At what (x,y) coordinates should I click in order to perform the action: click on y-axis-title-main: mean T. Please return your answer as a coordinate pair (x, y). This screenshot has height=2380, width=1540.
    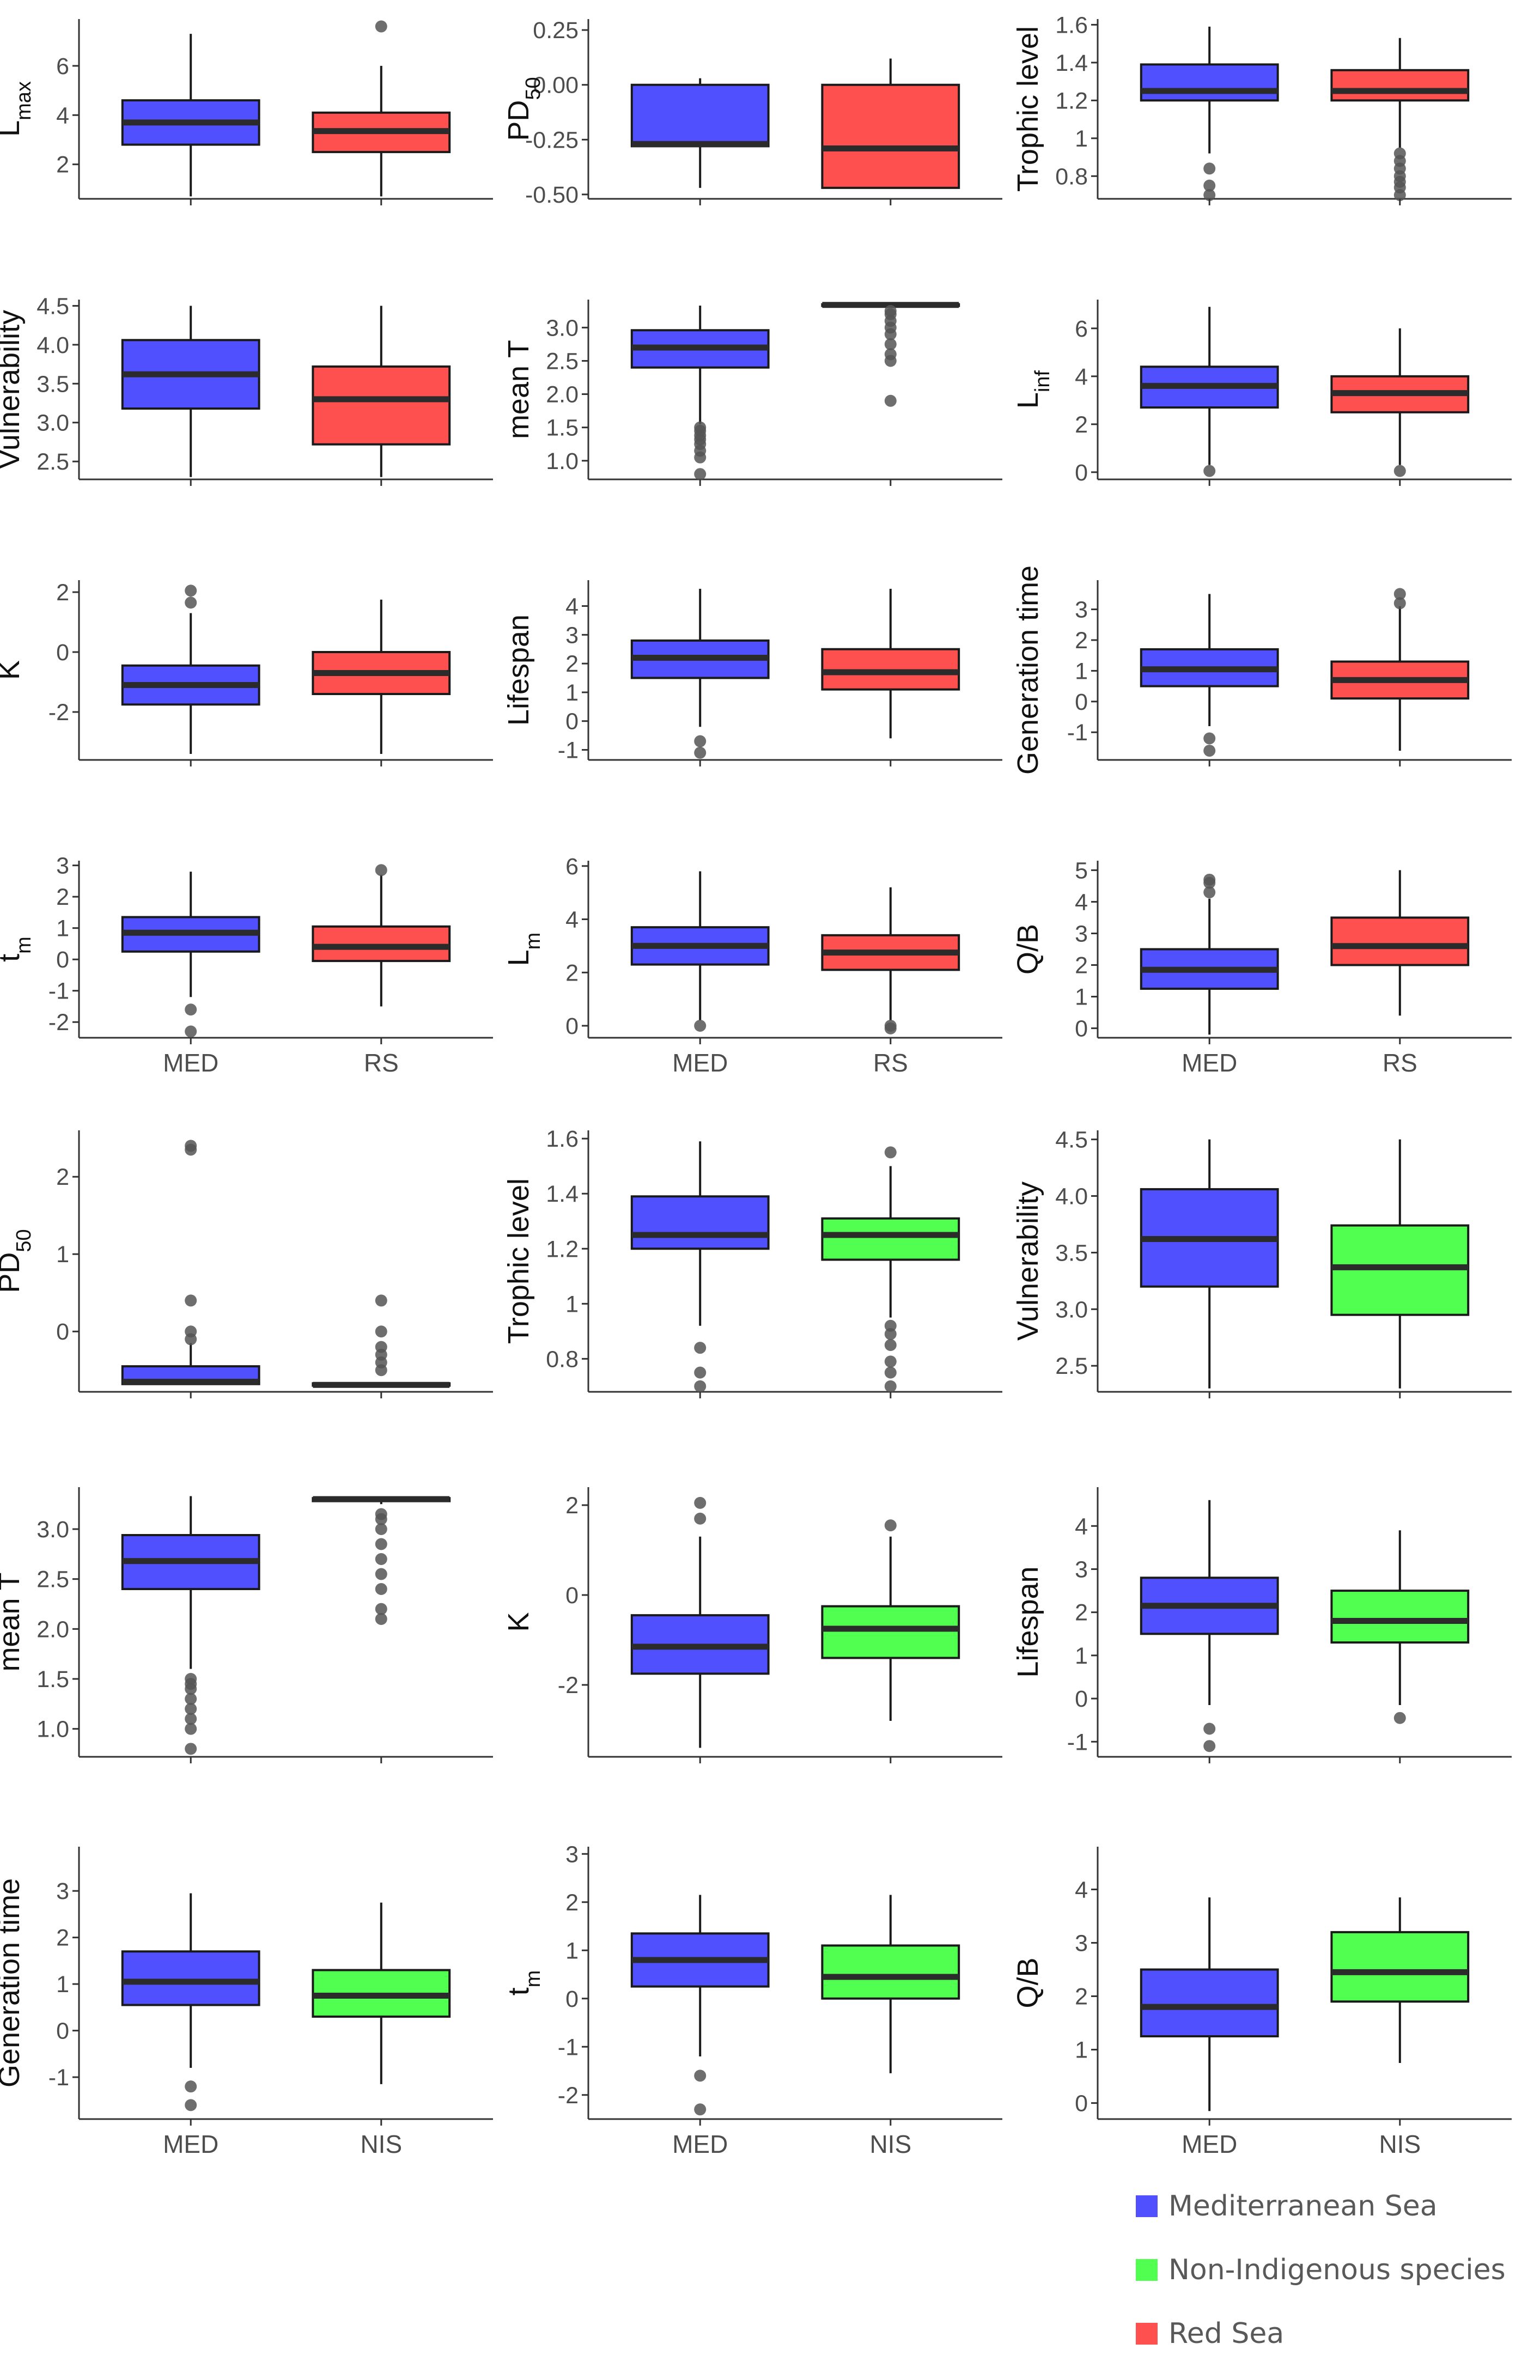
    Looking at the image, I should click on (518, 389).